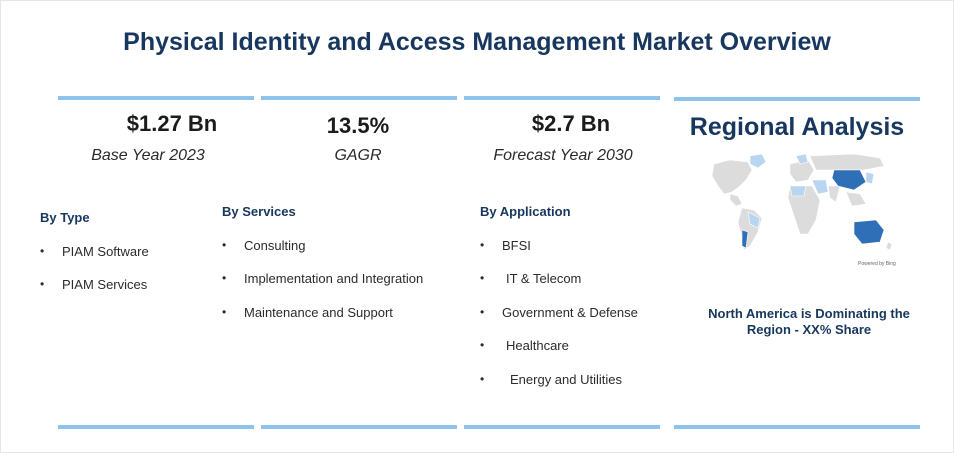 The height and width of the screenshot is (453, 954). Describe the element at coordinates (745, 239) in the screenshot. I see `map-region-argentina` at that location.